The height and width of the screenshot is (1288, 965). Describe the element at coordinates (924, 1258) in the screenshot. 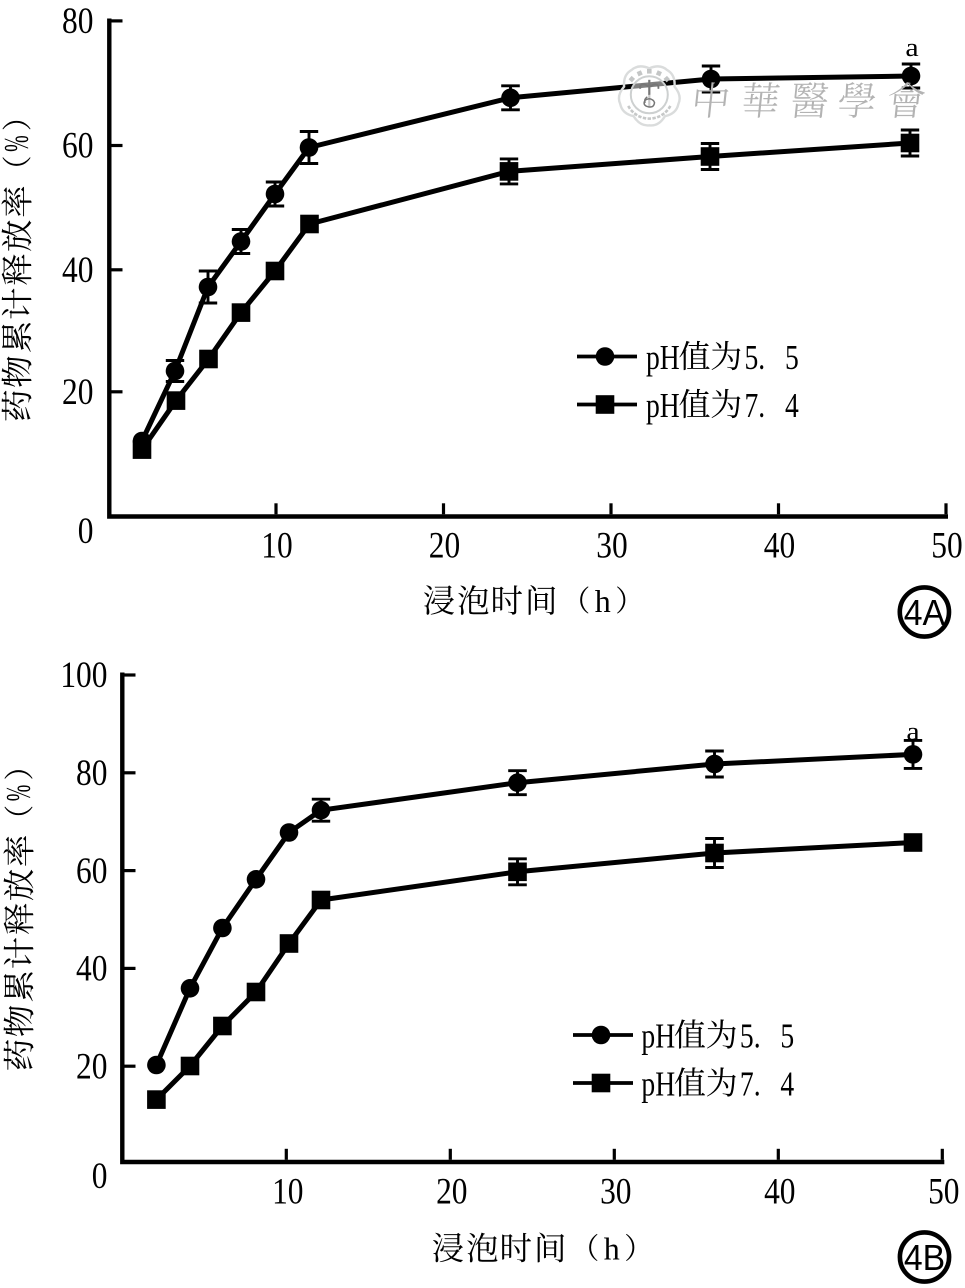

I see `svg-text: 4B` at that location.